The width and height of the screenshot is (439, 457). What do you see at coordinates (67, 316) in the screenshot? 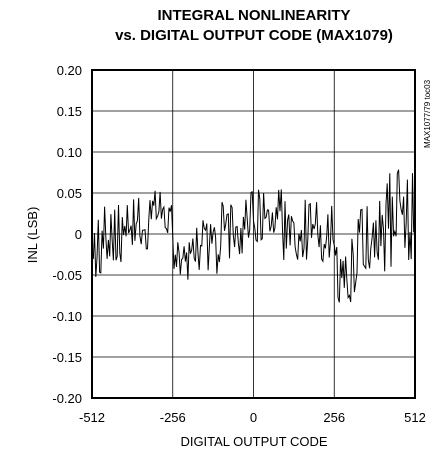
I see `y-tick-label-6: -0.10` at bounding box center [67, 316].